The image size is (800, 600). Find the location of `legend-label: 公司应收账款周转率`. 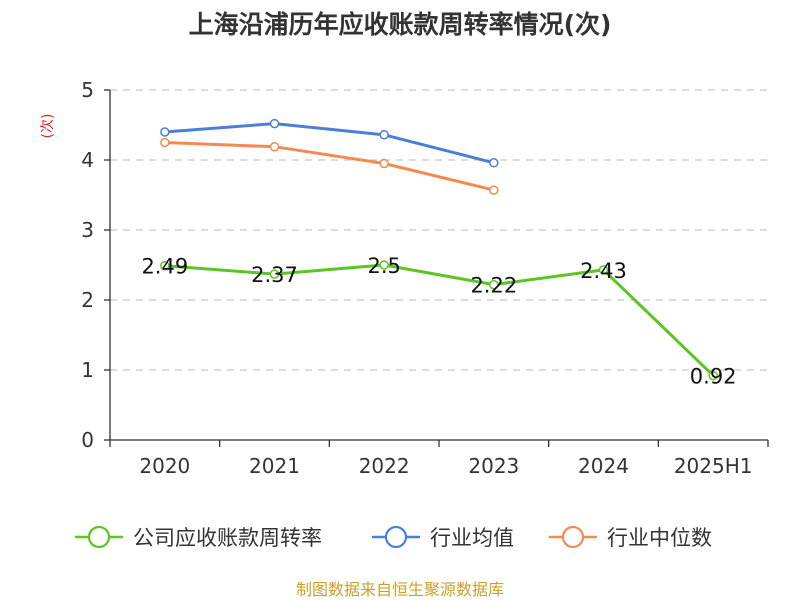

legend-label: 公司应收账款周转率 is located at coordinates (227, 538).